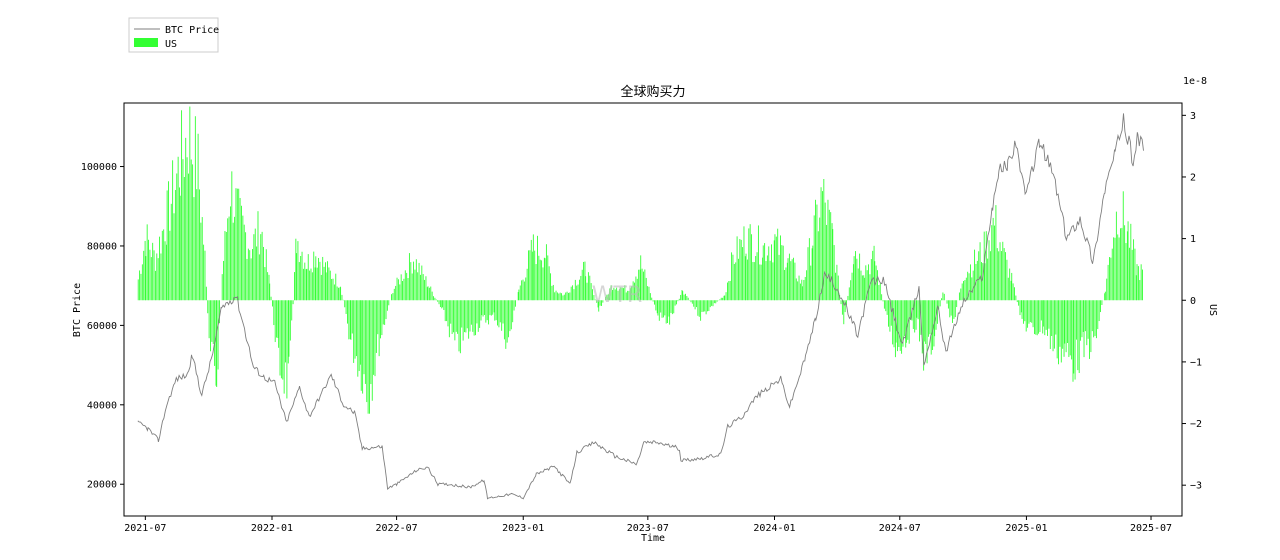  I want to click on x-tick-label: 2023-07, so click(648, 528).